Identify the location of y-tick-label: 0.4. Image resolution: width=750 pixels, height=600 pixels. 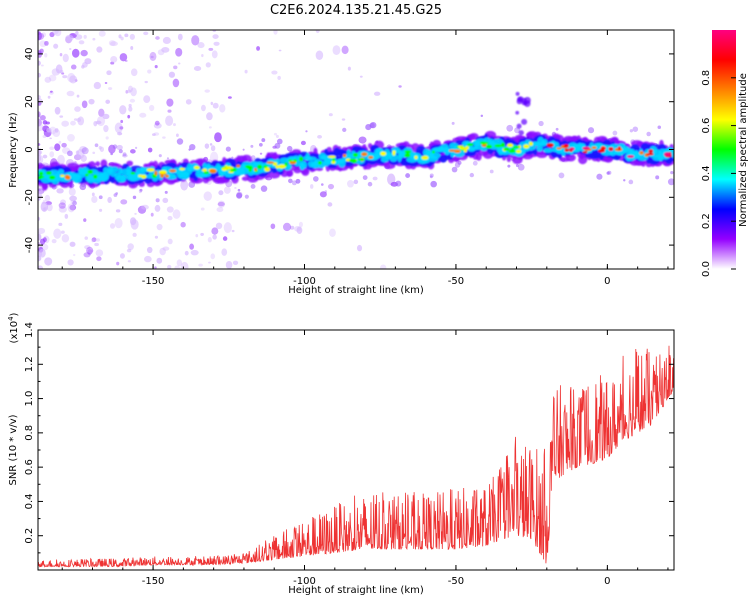
(29, 501).